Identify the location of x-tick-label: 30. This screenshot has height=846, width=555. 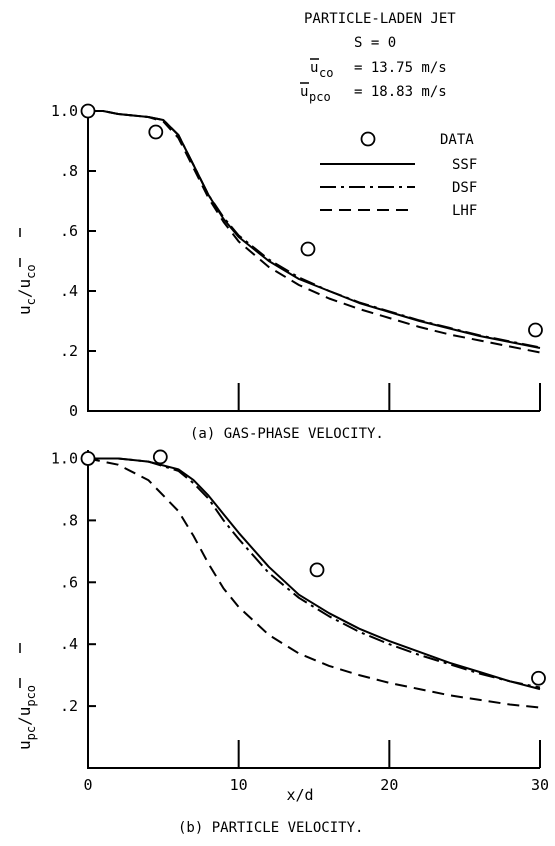
(540, 785).